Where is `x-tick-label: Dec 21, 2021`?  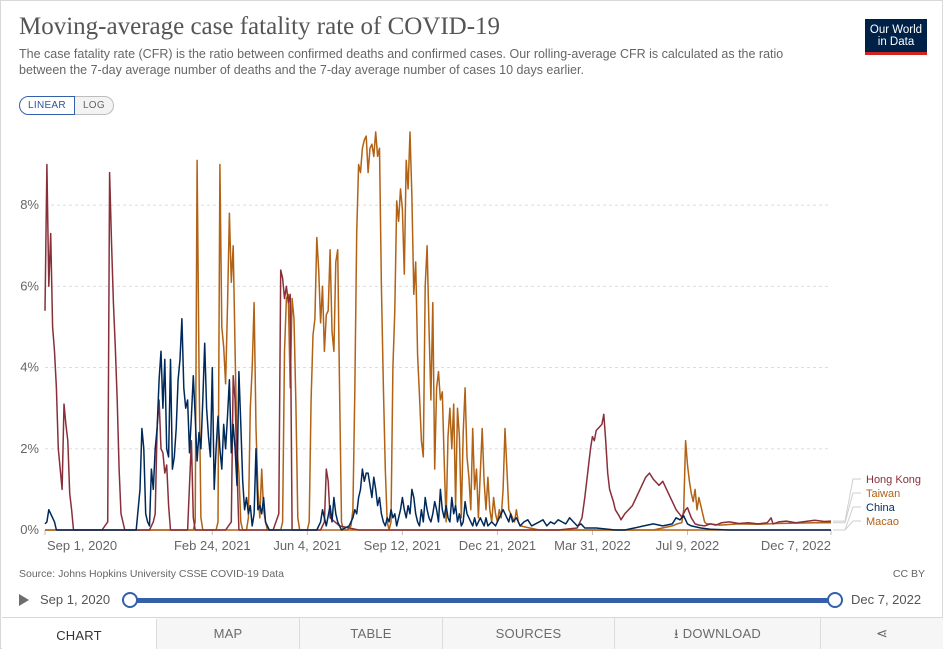 x-tick-label: Dec 21, 2021 is located at coordinates (497, 545).